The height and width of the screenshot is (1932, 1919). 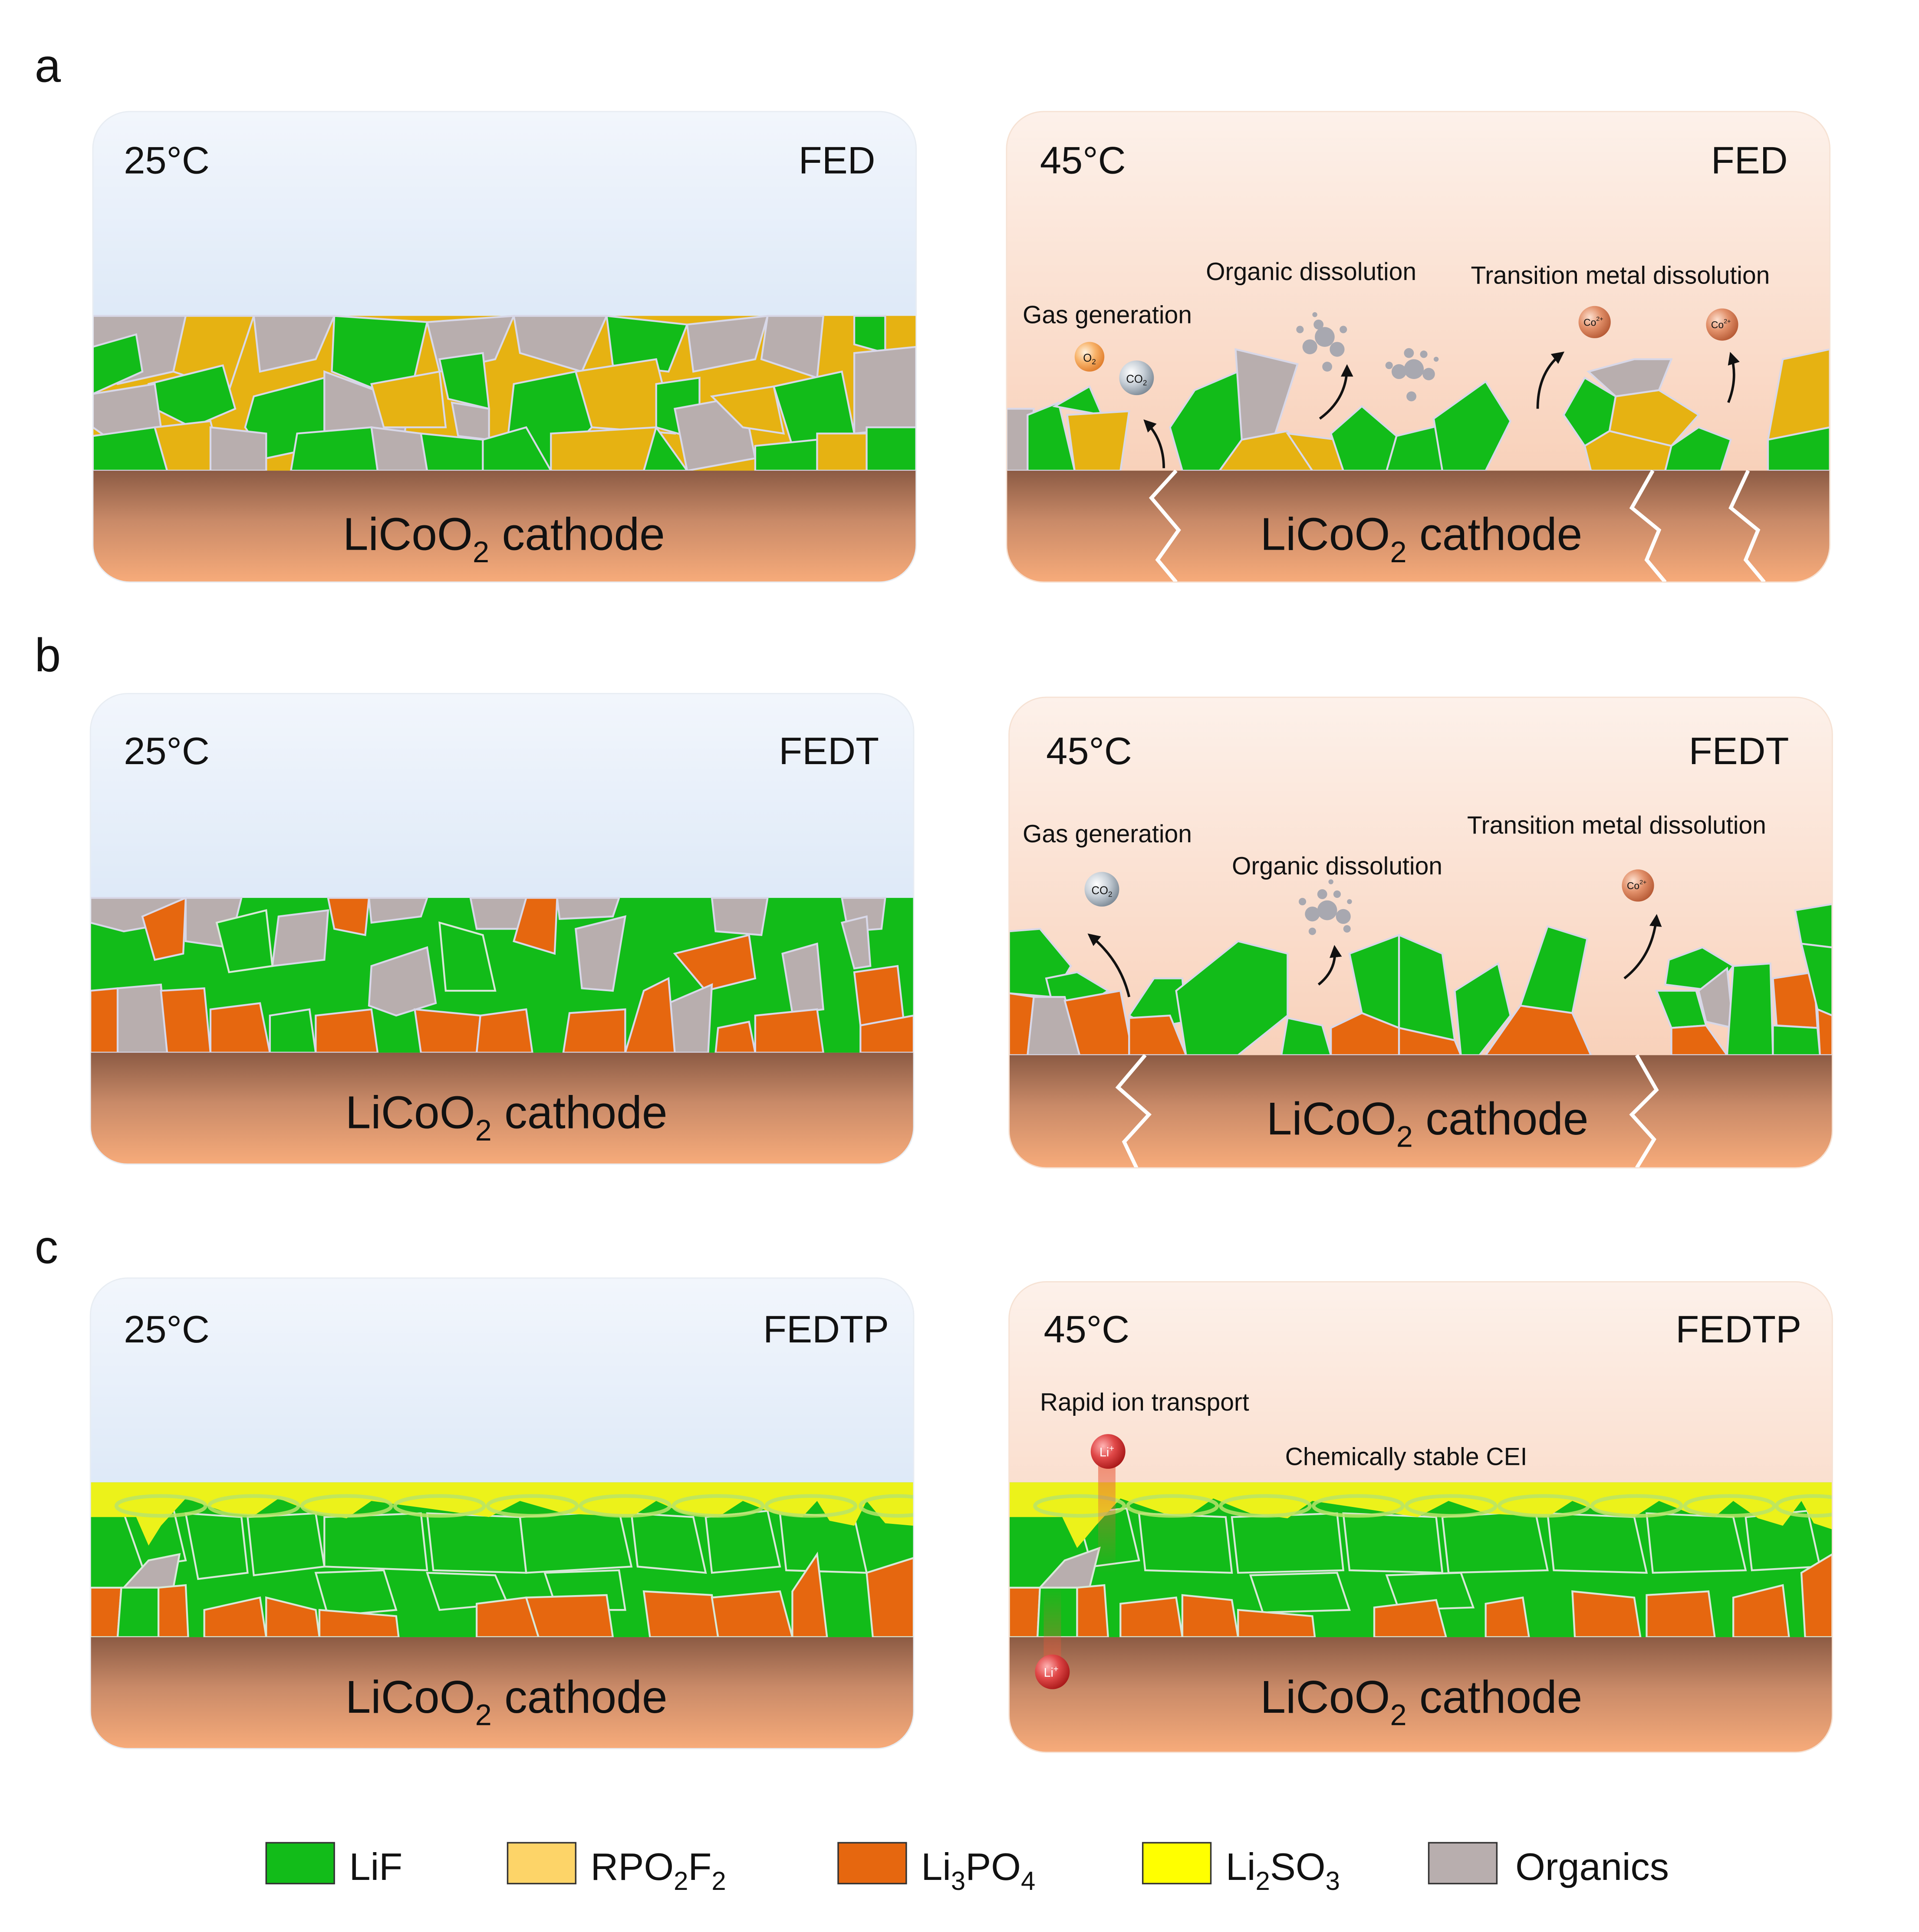 I want to click on legend-label-li3po4: Li3PO4, so click(x=978, y=1870).